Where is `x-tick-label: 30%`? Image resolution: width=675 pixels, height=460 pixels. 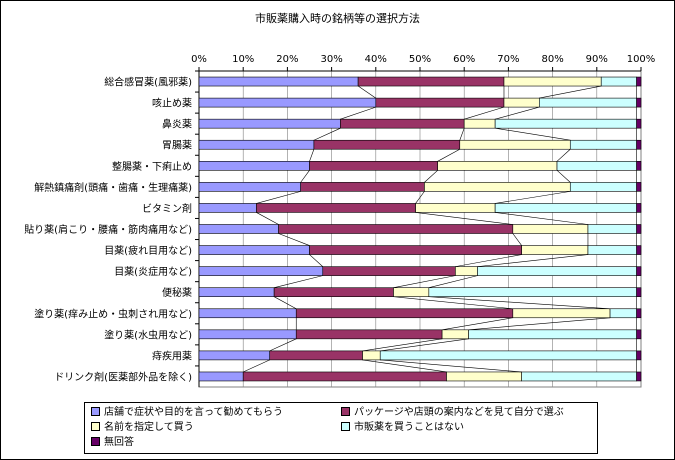
x-tick-label: 30% is located at coordinates (331, 59).